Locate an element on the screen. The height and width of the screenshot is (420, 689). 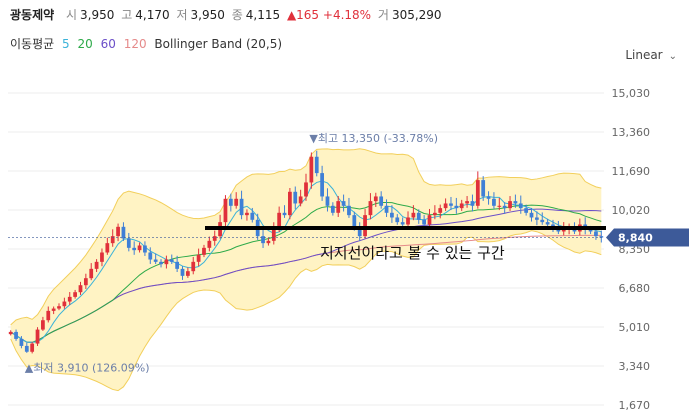
low-label: 저 is located at coordinates (182, 15).